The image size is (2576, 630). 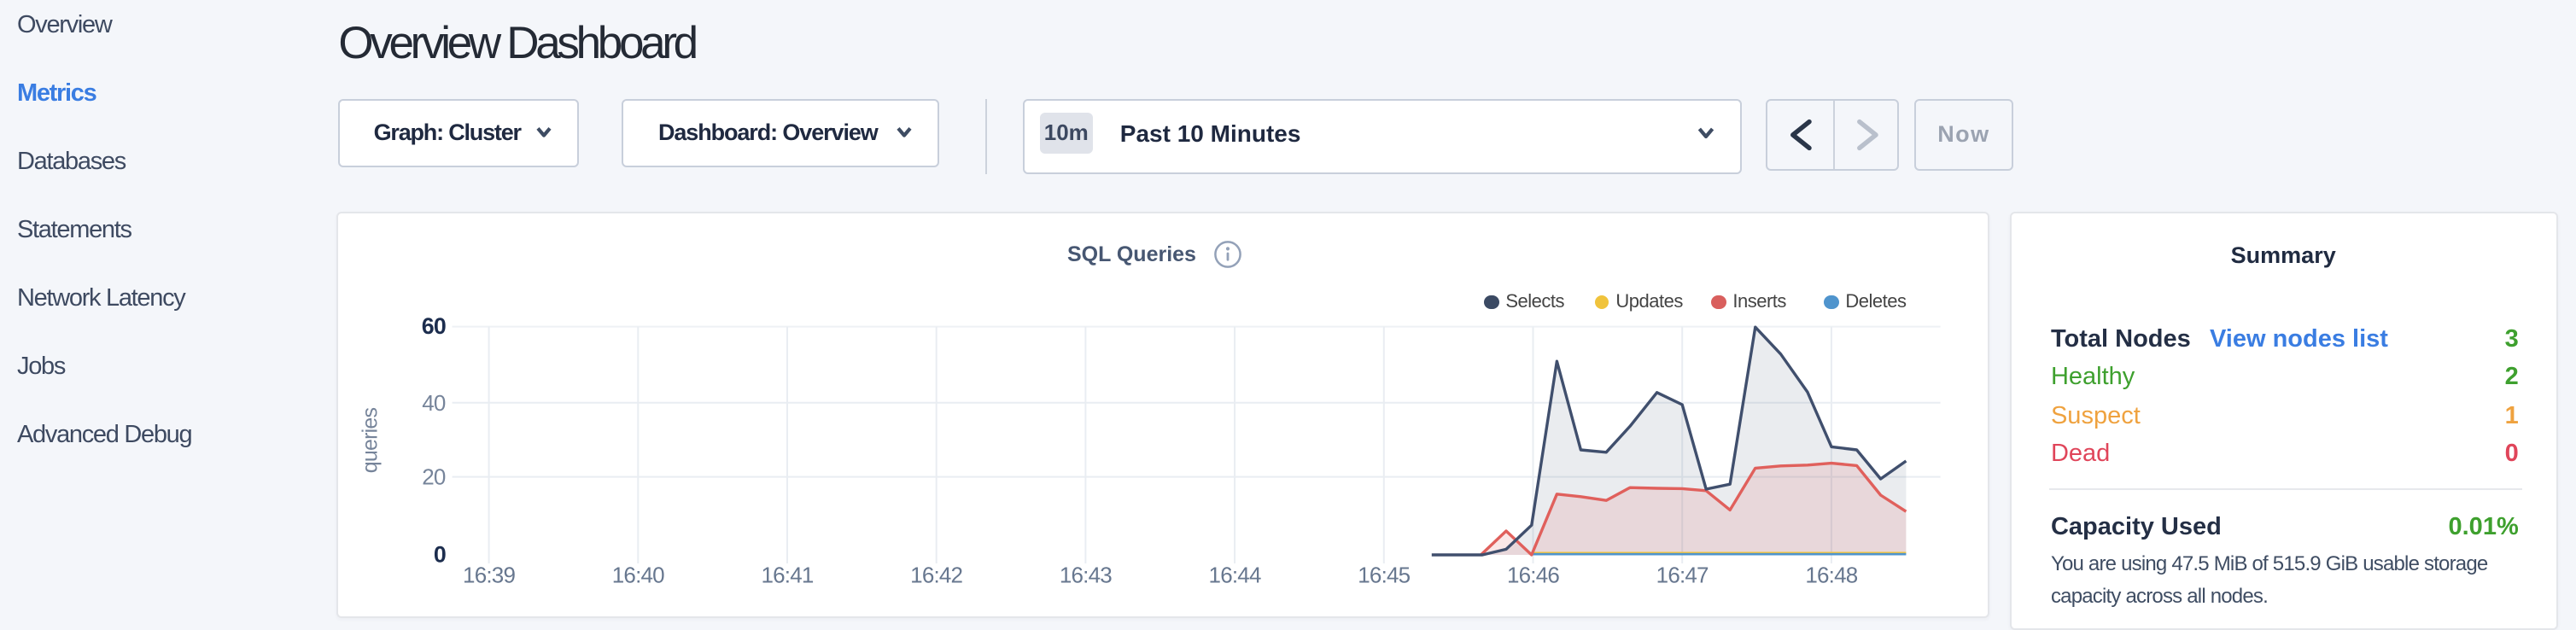 I want to click on svg-text: 0, so click(x=440, y=555).